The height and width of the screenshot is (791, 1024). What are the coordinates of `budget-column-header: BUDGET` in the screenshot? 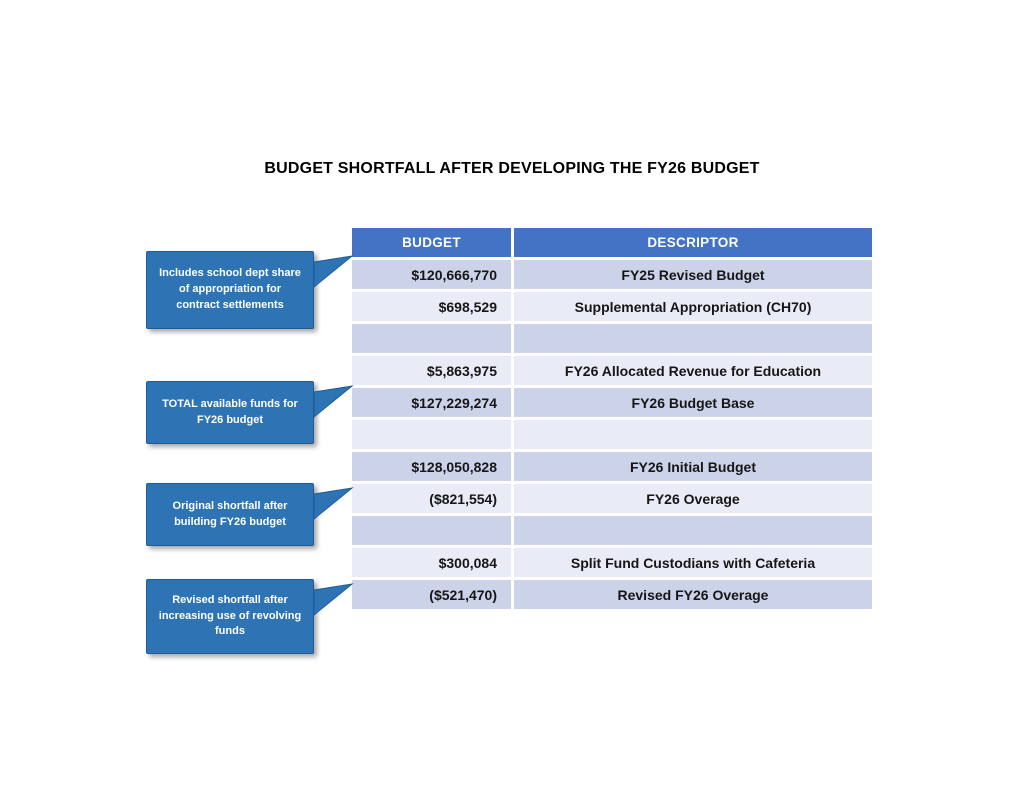 It's located at (431, 242).